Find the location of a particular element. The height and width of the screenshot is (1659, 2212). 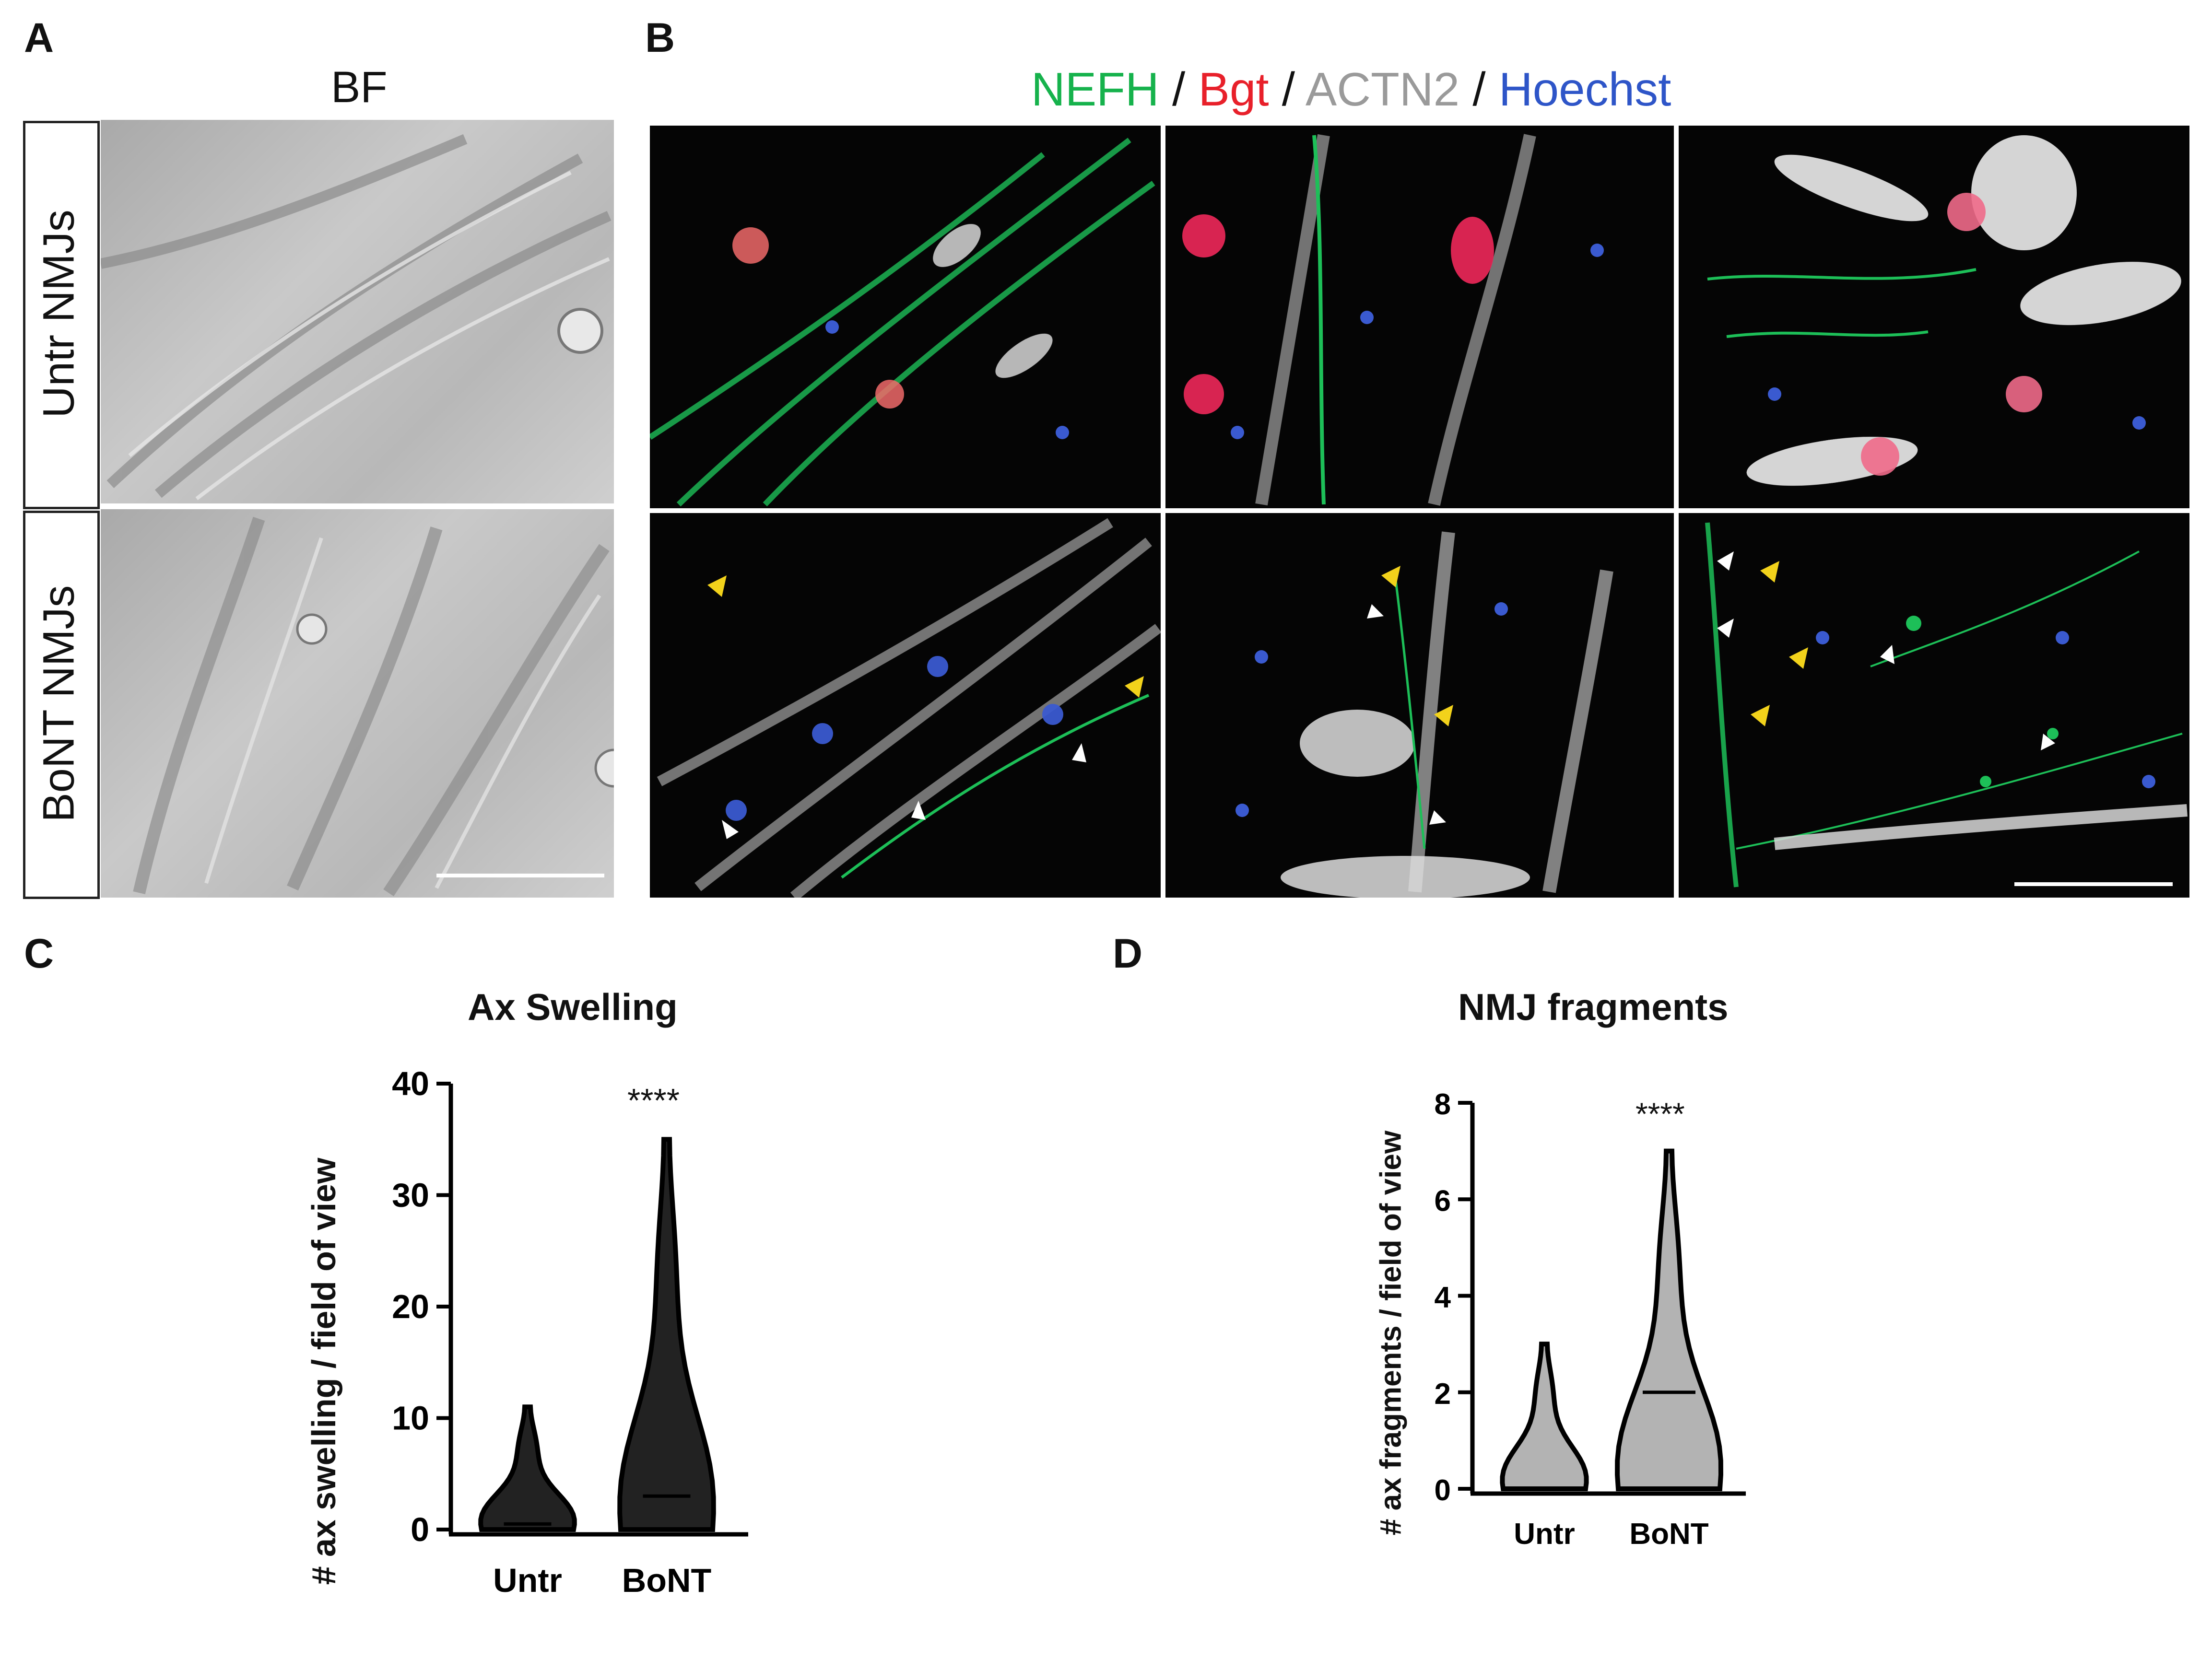

channel-sep-3: / is located at coordinates (1479, 90).